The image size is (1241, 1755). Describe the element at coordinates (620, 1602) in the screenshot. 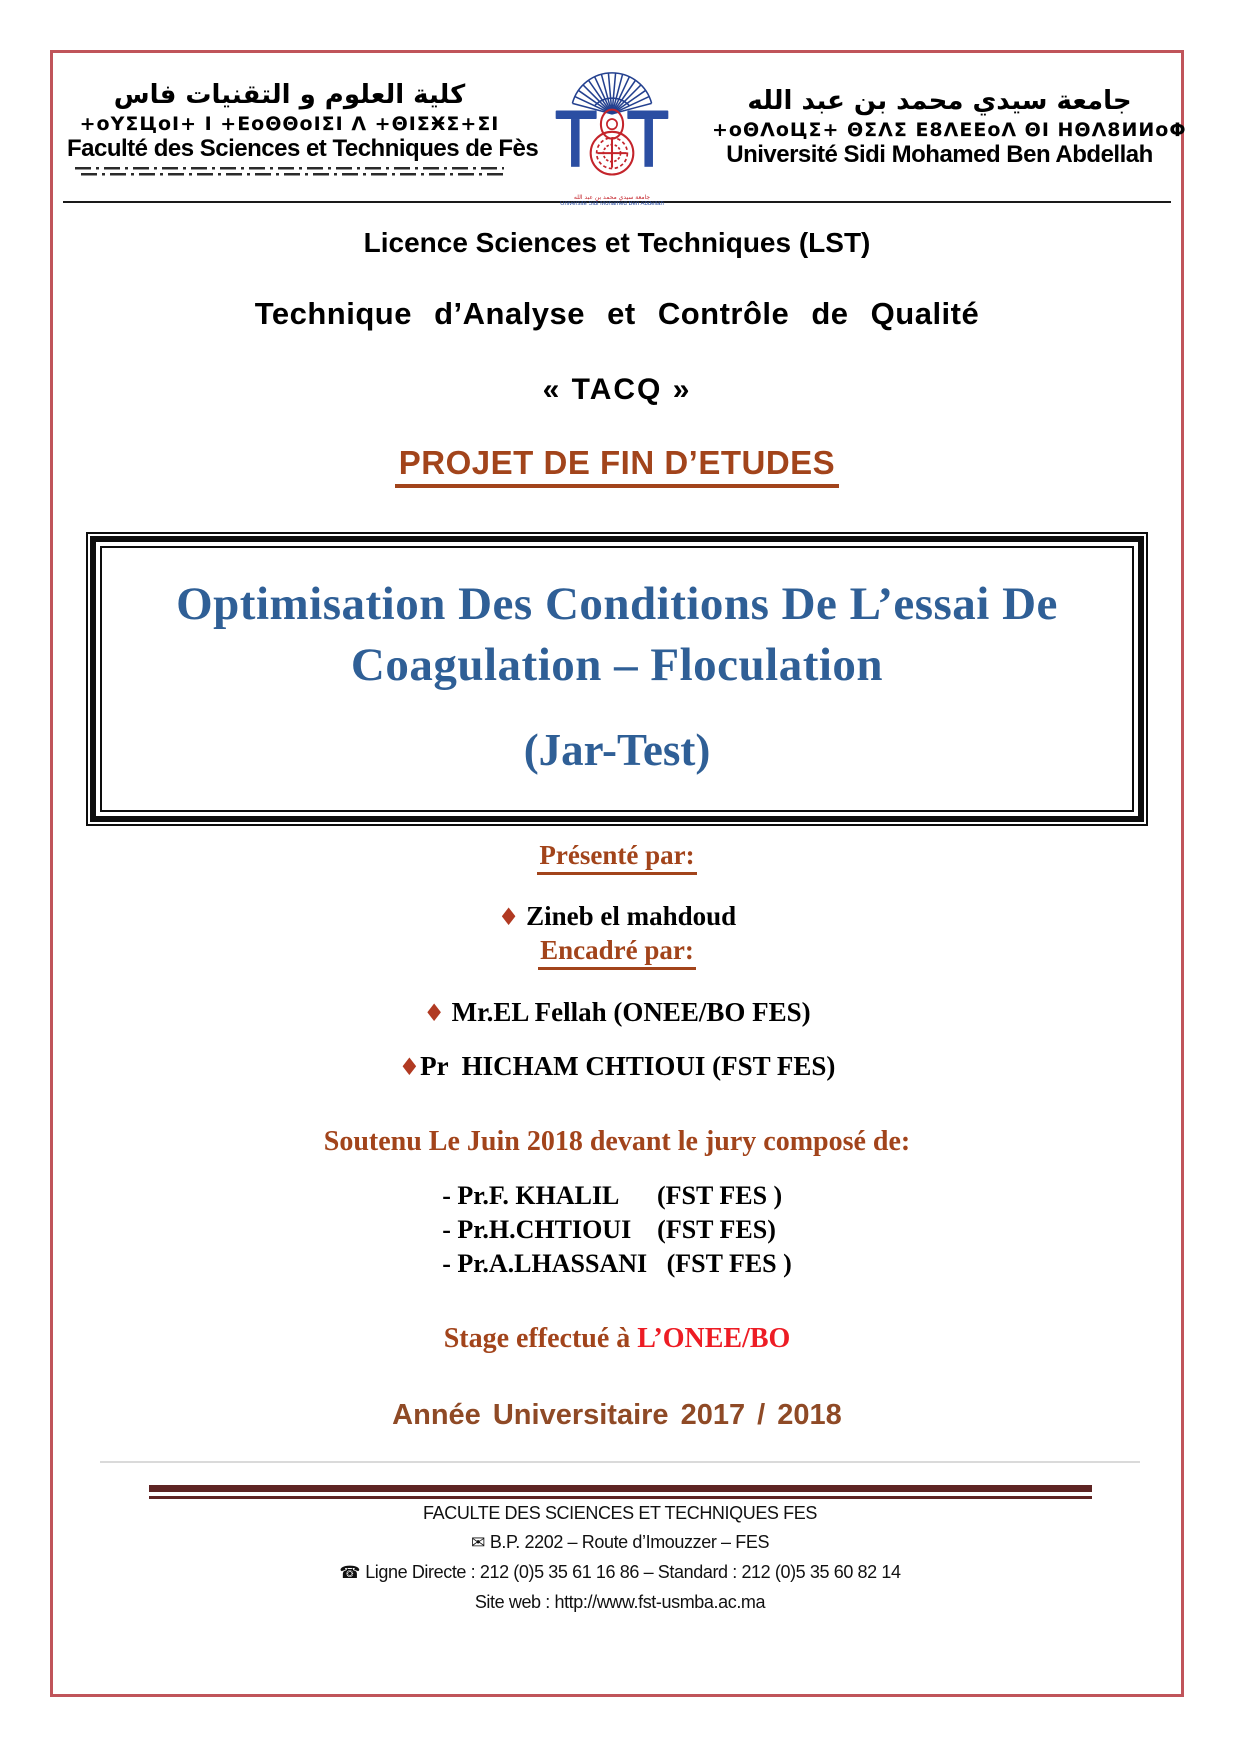

I see `footer-website: Site web : http://www.fst-usmba.ac.ma` at that location.